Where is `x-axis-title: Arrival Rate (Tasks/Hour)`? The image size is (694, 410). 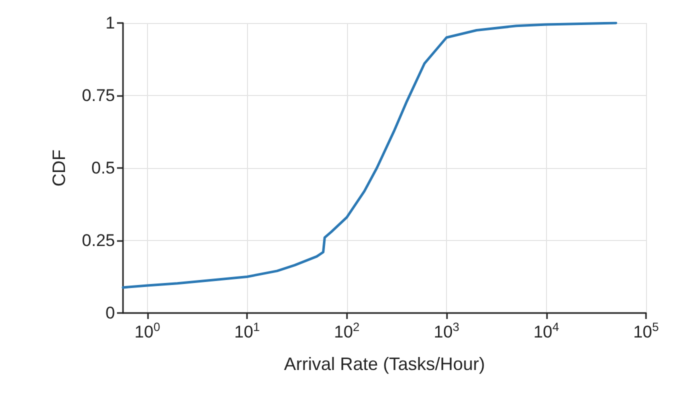 x-axis-title: Arrival Rate (Tasks/Hour) is located at coordinates (385, 364).